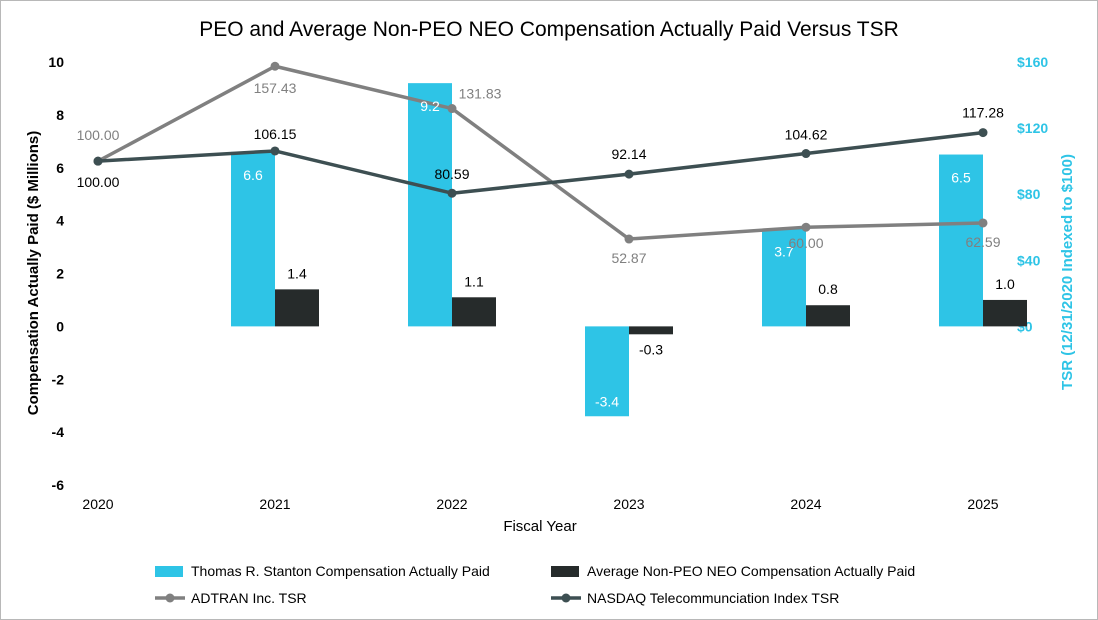 Image resolution: width=1098 pixels, height=620 pixels. What do you see at coordinates (474, 281) in the screenshot?
I see `neo-bar-label: 1.1` at bounding box center [474, 281].